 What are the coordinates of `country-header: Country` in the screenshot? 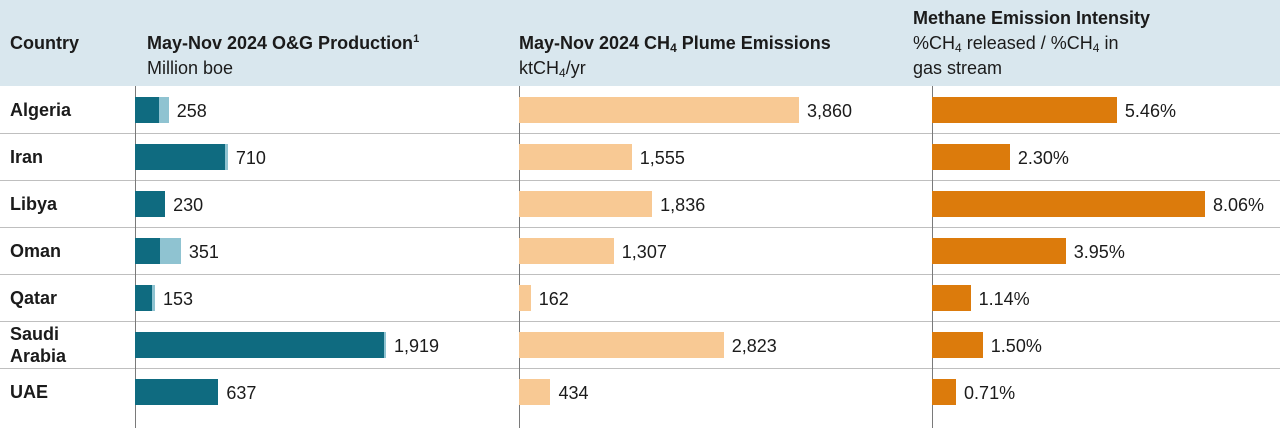 It's located at (44, 43).